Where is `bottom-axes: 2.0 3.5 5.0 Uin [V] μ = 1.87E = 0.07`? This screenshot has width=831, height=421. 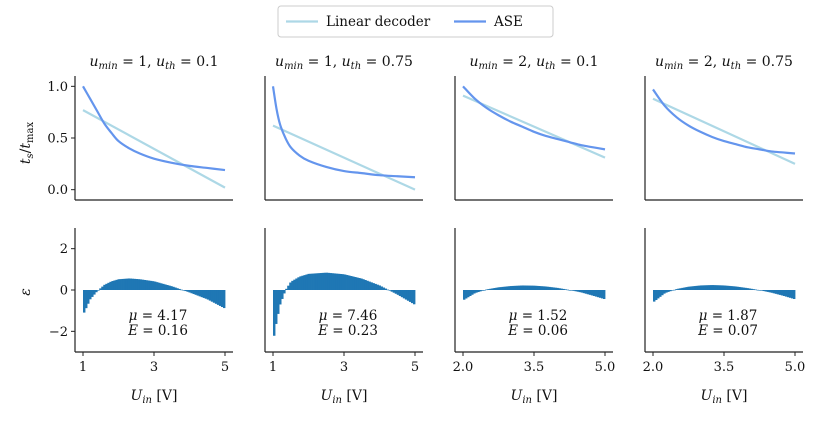
bottom-axes: 2.0 3.5 5.0 Uin [V] μ = 1.87E = 0.07 is located at coordinates (724, 317).